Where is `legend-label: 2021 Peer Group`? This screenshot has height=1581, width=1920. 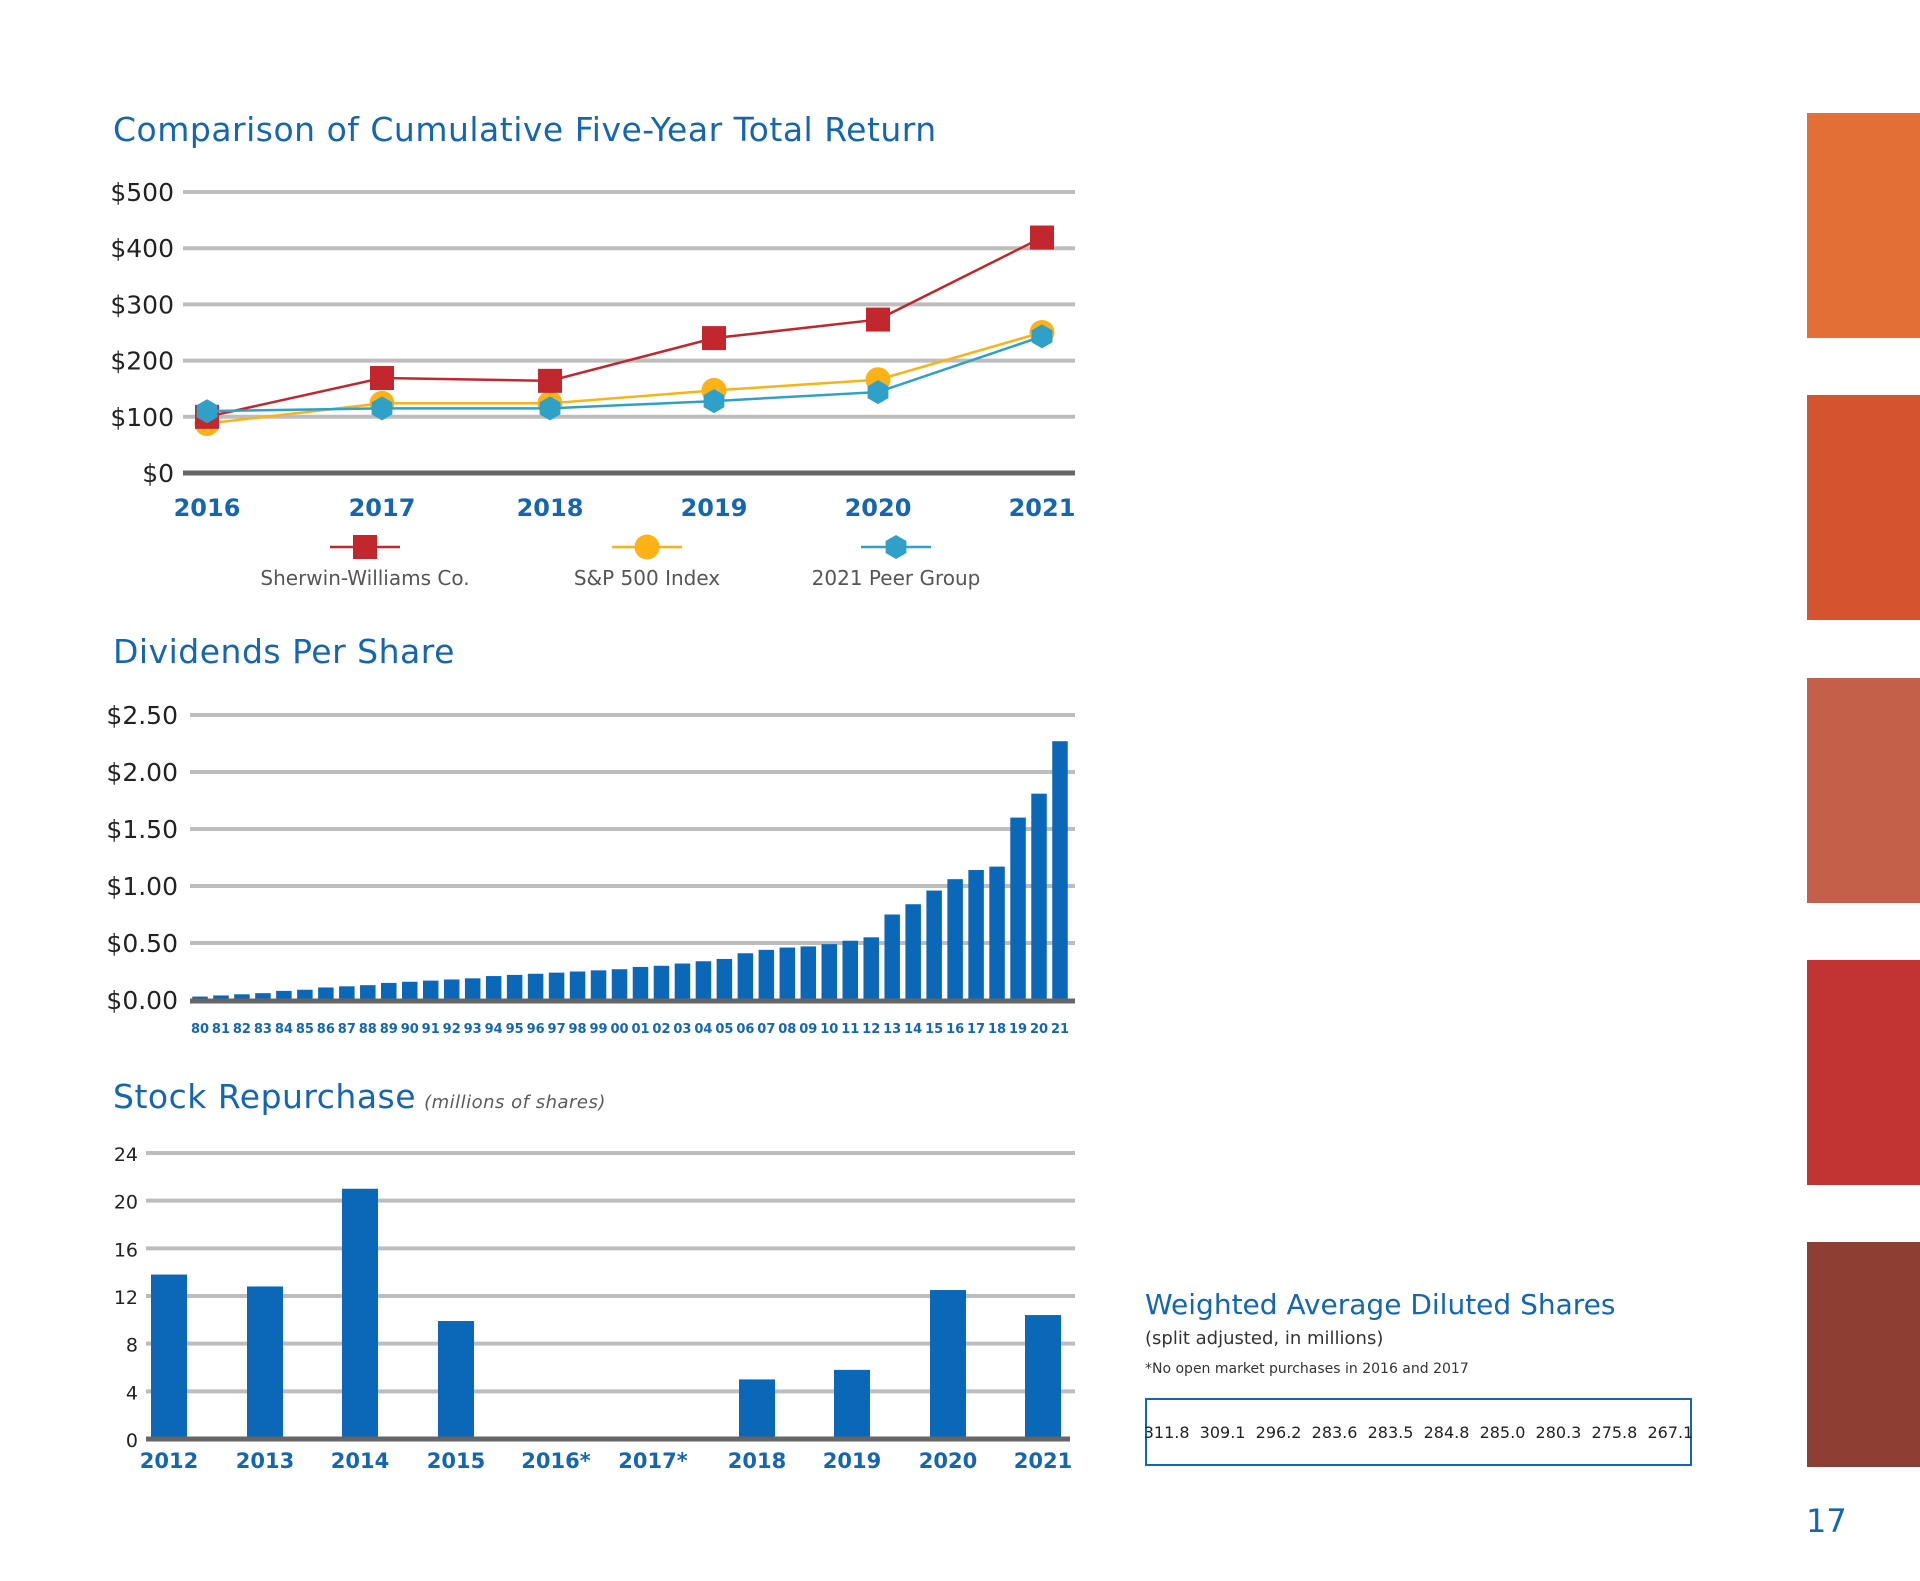 legend-label: 2021 Peer Group is located at coordinates (896, 578).